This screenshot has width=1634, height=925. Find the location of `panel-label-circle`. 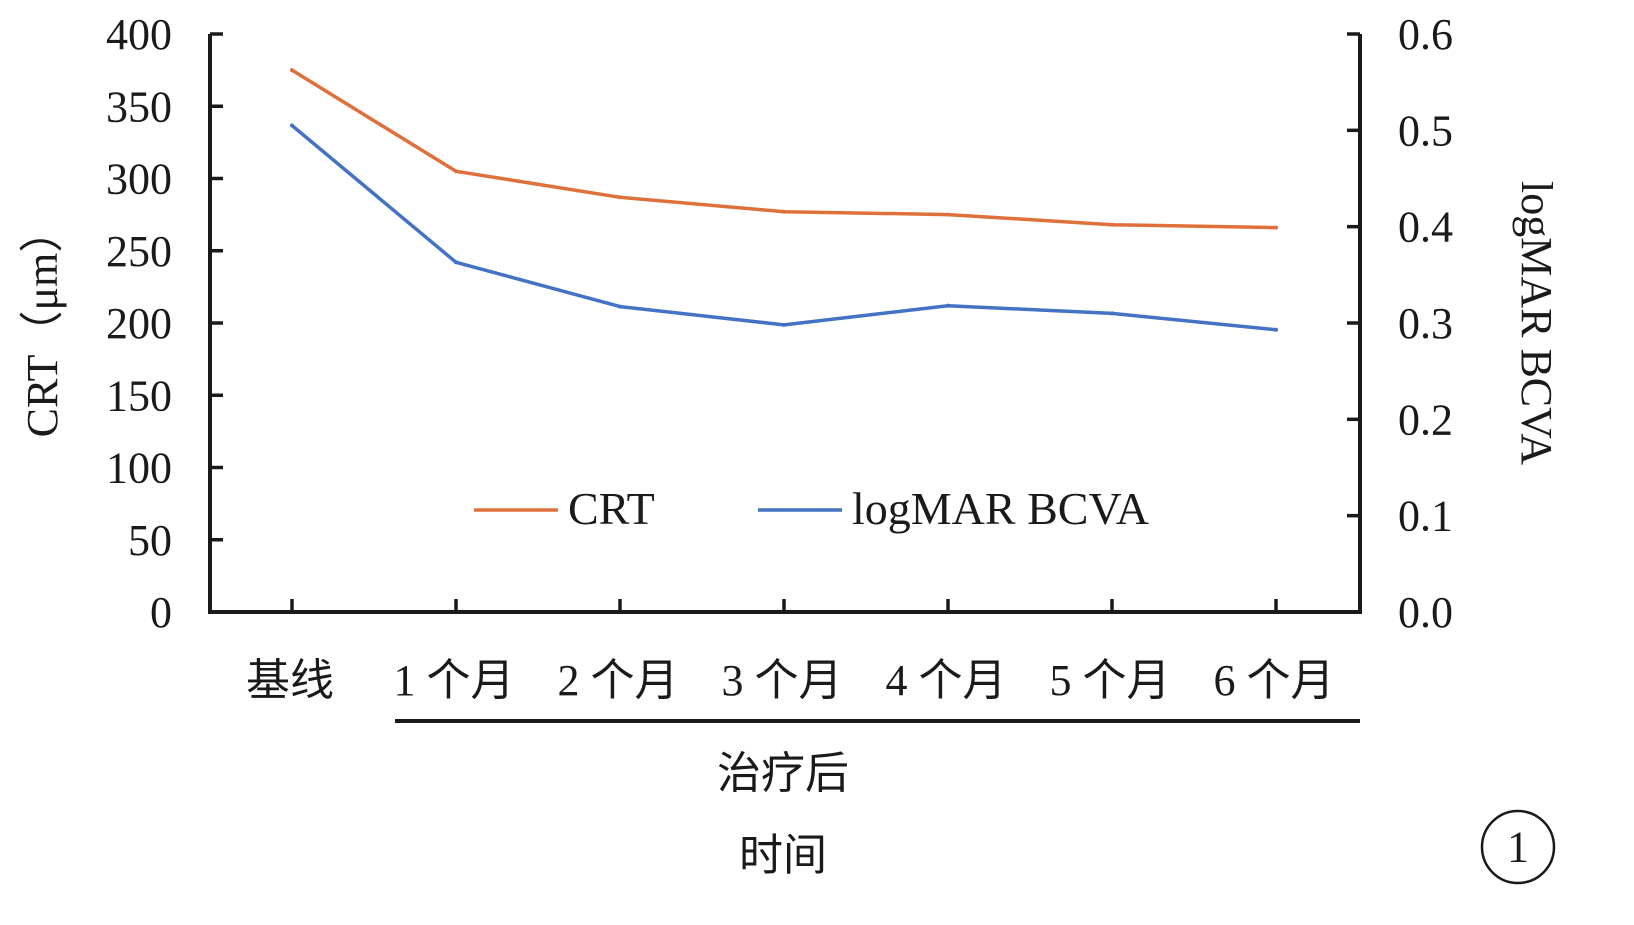

panel-label-circle is located at coordinates (1518, 847).